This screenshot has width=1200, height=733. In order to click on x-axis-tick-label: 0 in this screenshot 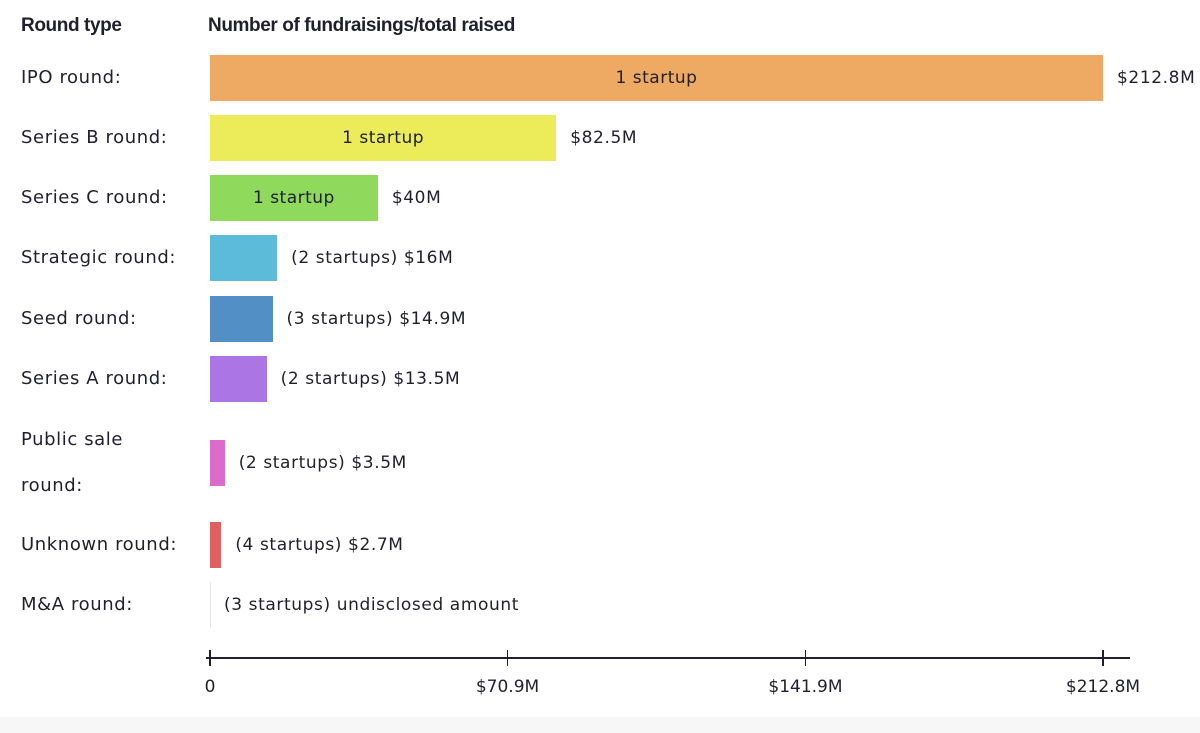, I will do `click(210, 687)`.